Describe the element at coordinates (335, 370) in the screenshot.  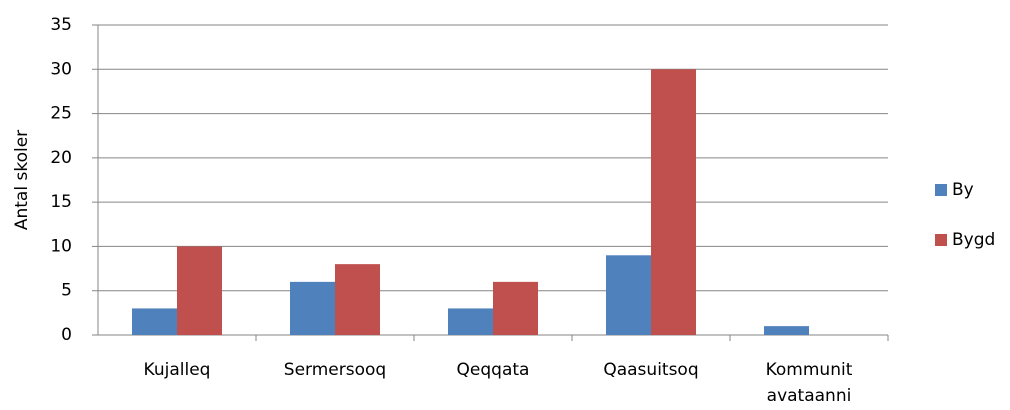
I see `x-tick-label: Sermersooq` at that location.